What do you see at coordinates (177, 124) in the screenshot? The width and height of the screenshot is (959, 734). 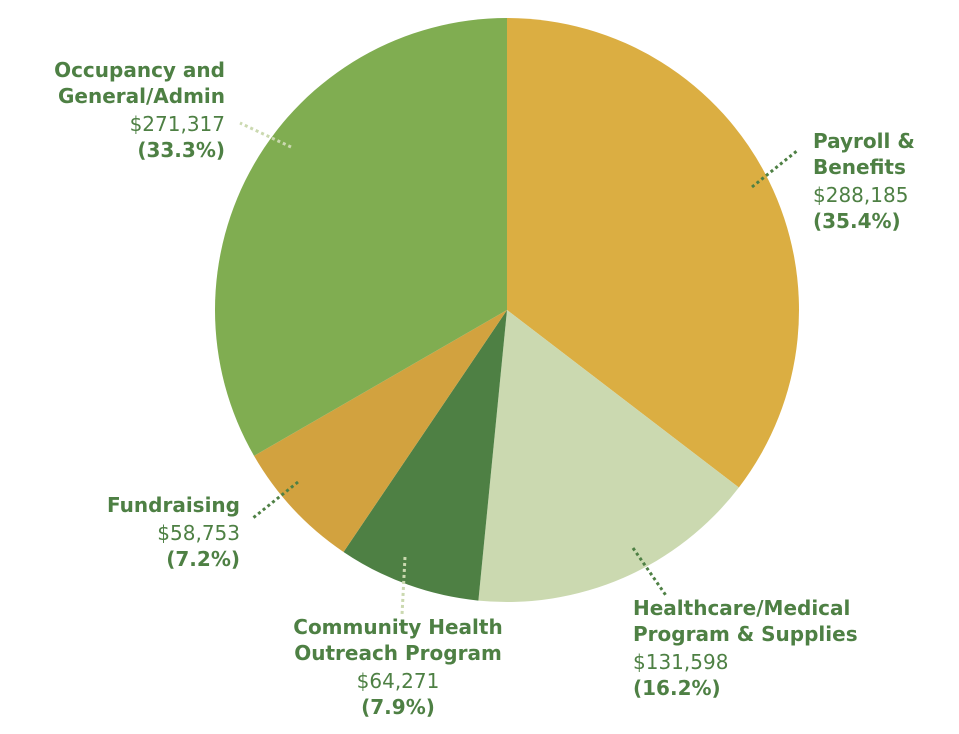 I see `value-label: $271,317` at bounding box center [177, 124].